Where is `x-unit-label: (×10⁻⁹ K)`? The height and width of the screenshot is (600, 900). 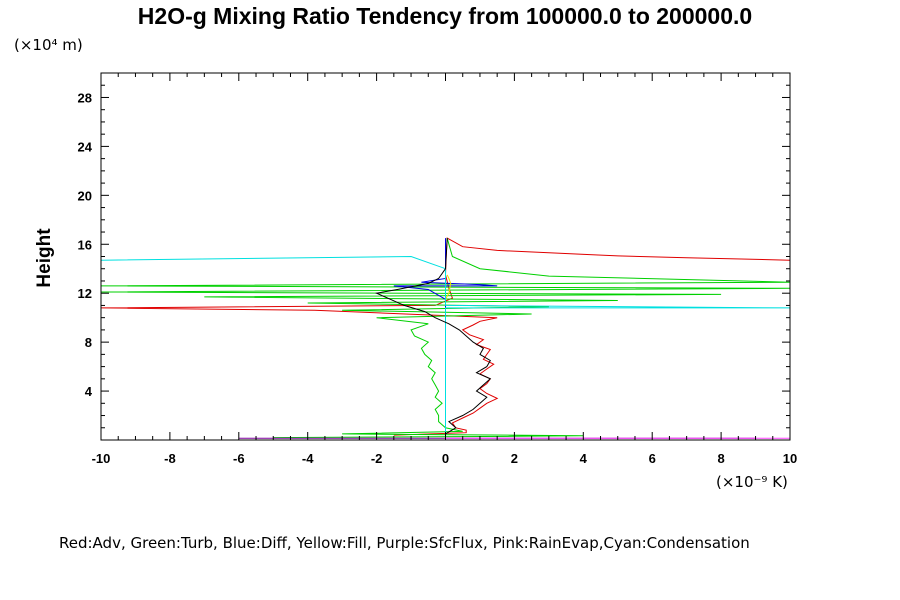 x-unit-label: (×10⁻⁹ K) is located at coordinates (752, 482).